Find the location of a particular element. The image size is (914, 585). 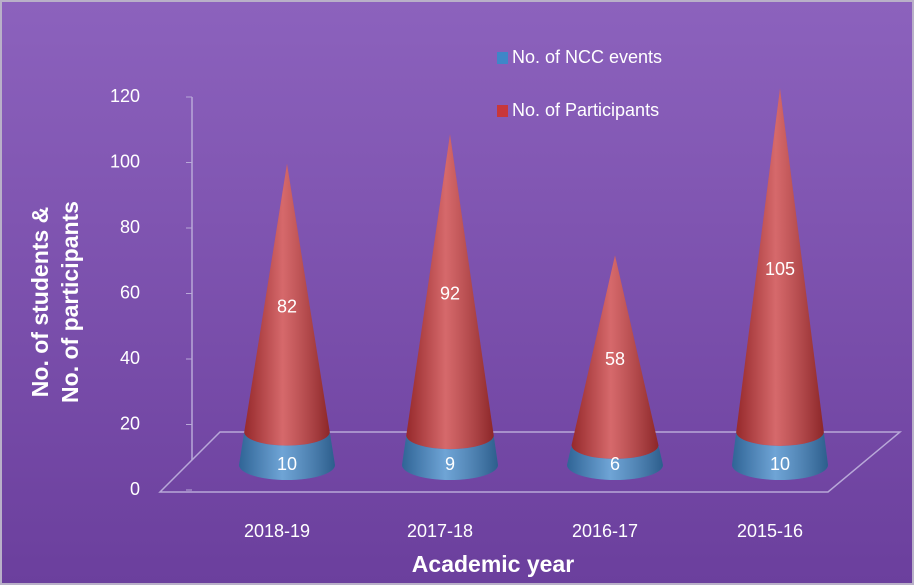

data-label: 105 is located at coordinates (780, 269).